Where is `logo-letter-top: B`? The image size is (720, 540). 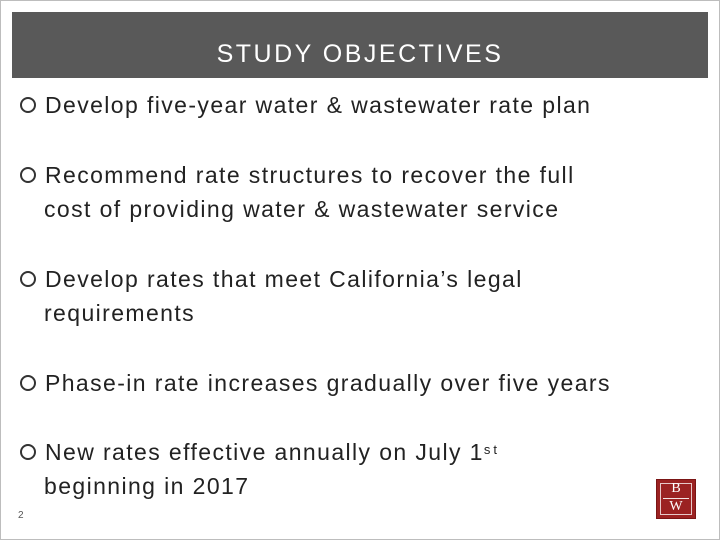
logo-letter-top: B is located at coordinates (676, 488).